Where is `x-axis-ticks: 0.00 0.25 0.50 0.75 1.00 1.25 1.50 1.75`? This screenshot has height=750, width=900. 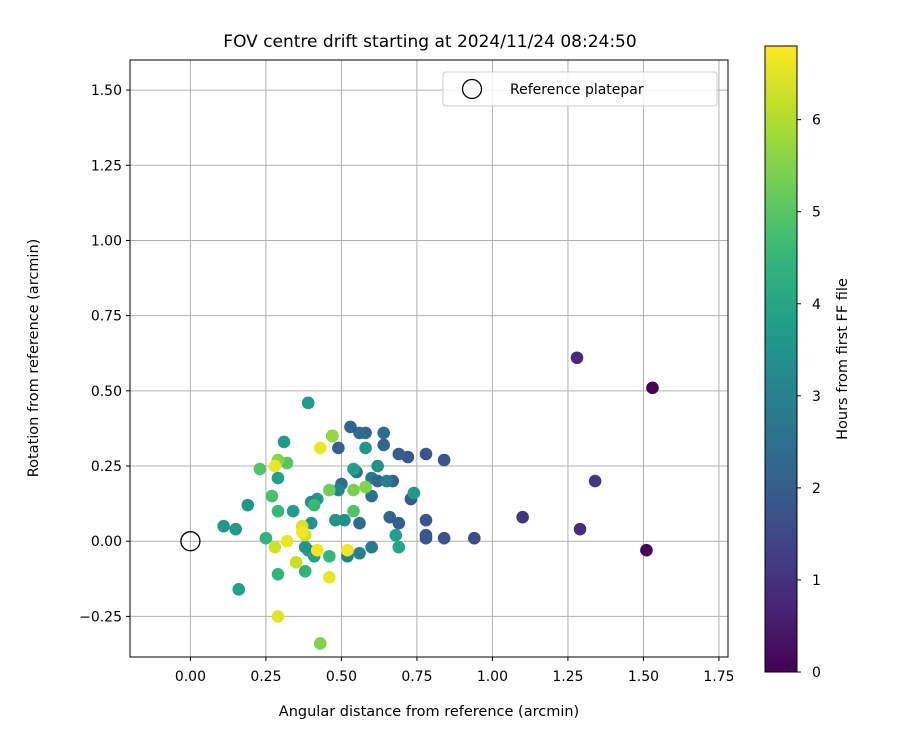 x-axis-ticks: 0.00 0.25 0.50 0.75 1.00 1.25 1.50 1.75 is located at coordinates (455, 671).